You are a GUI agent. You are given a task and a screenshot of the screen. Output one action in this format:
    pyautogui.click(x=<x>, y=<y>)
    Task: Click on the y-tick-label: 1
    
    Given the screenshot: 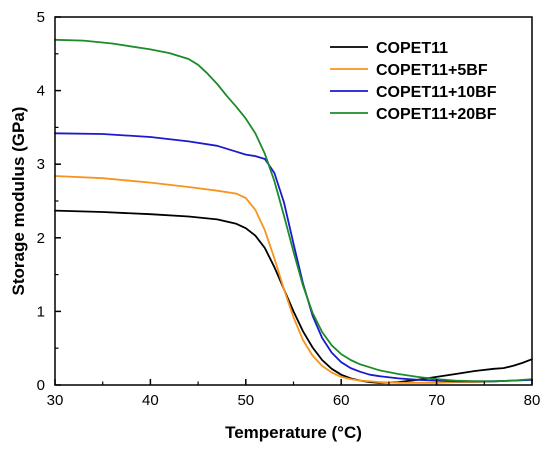 What is the action you would take?
    pyautogui.click(x=41, y=311)
    